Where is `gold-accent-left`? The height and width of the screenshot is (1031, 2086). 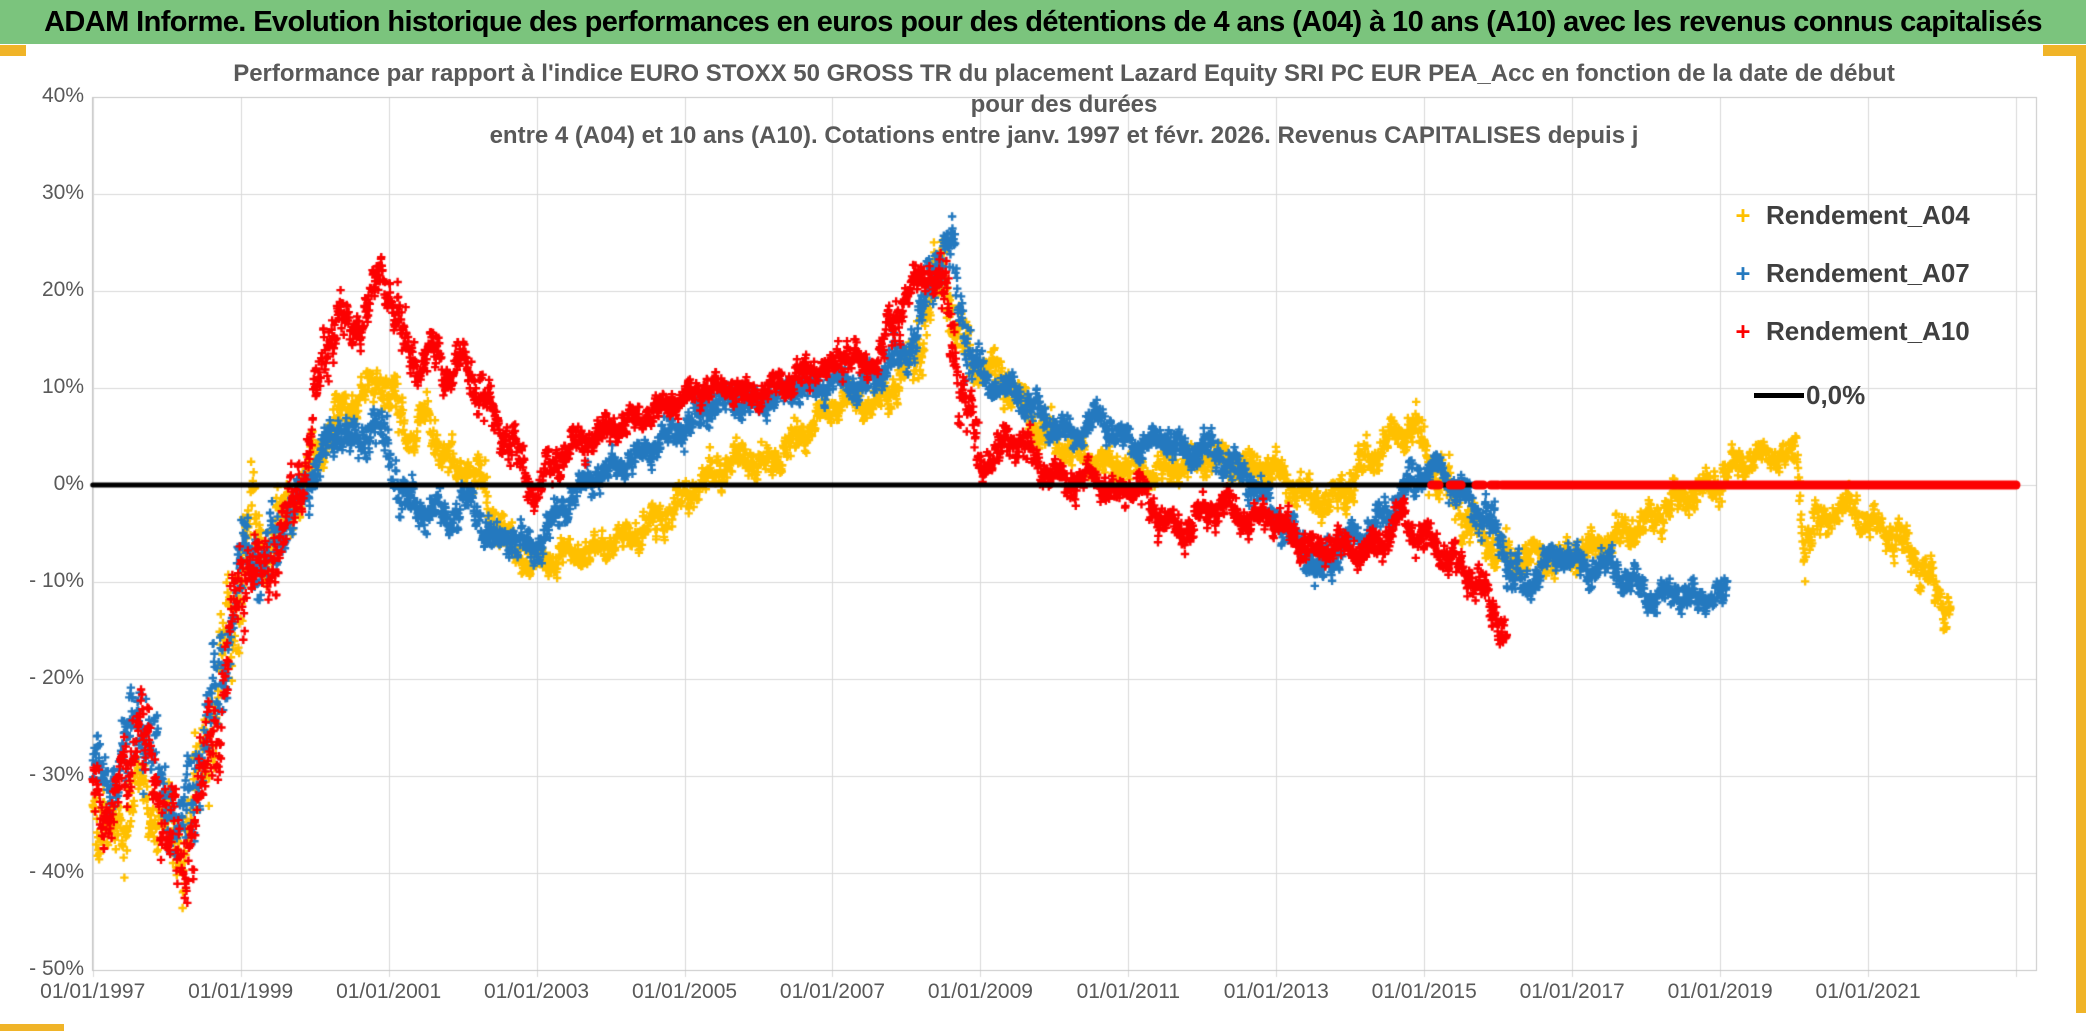 gold-accent-left is located at coordinates (13, 50).